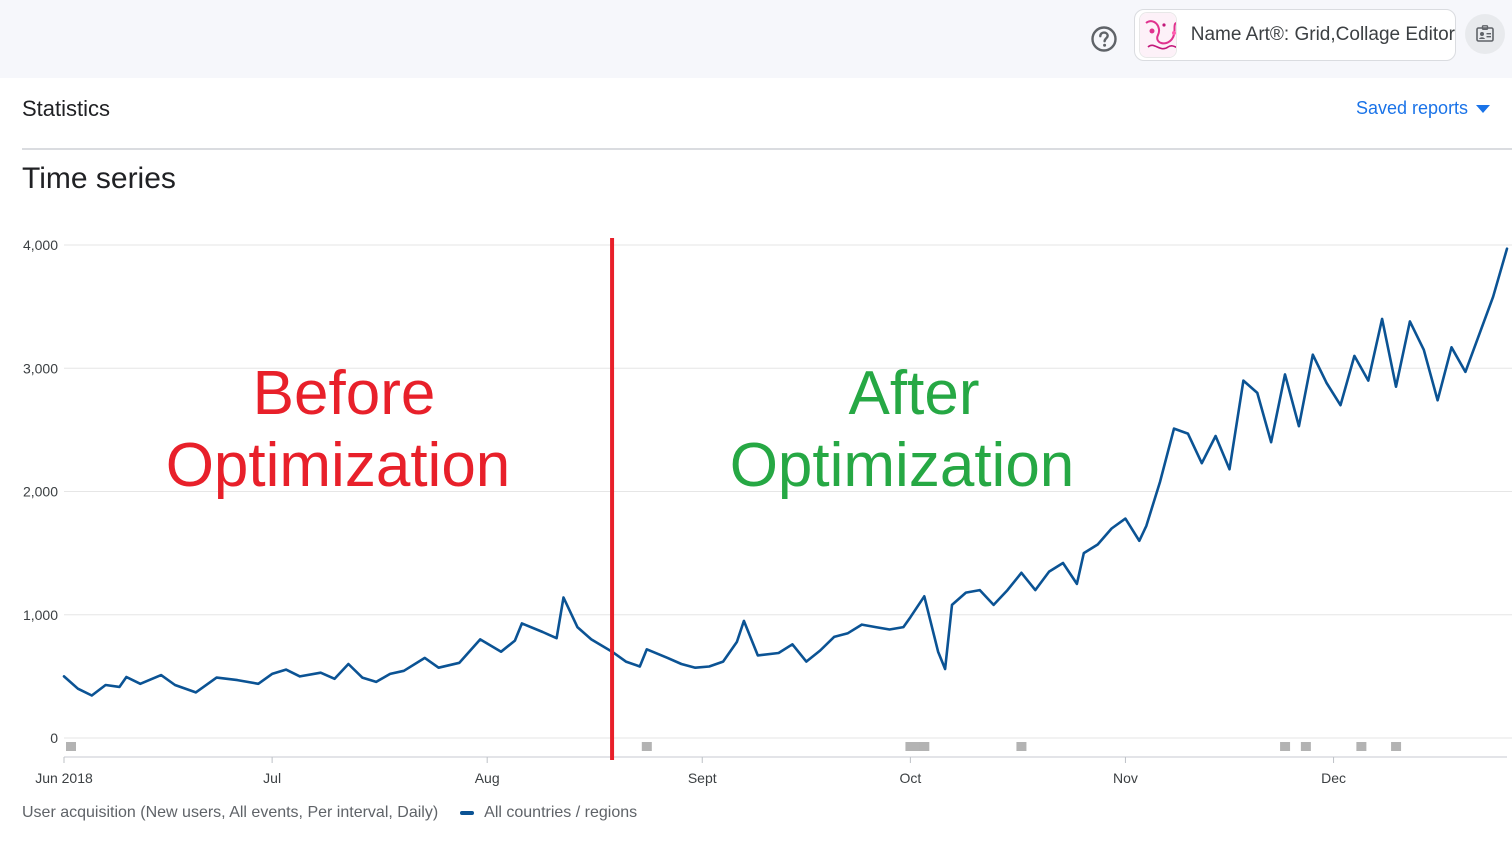 The height and width of the screenshot is (848, 1512). I want to click on app-name: Name Art®: Grid,Collage Editor, so click(1322, 34).